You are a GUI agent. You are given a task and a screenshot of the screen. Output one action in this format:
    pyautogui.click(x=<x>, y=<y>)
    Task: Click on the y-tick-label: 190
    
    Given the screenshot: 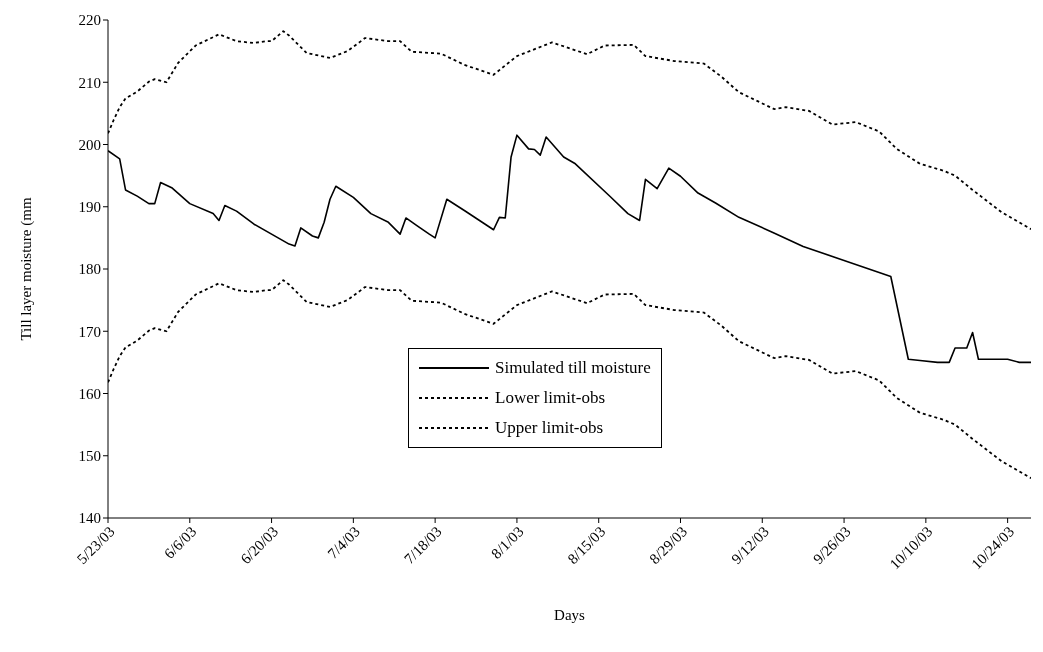 What is the action you would take?
    pyautogui.click(x=89, y=207)
    